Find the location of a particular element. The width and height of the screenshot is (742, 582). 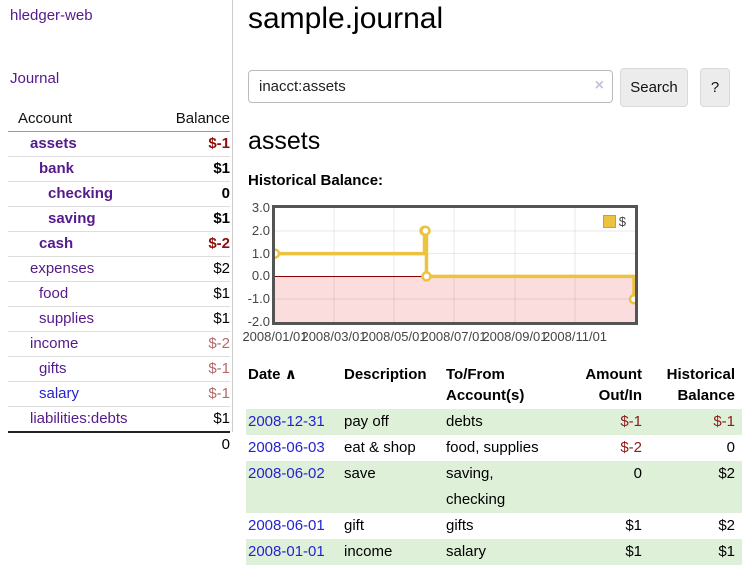

account-row: saving $1 is located at coordinates (119, 219).